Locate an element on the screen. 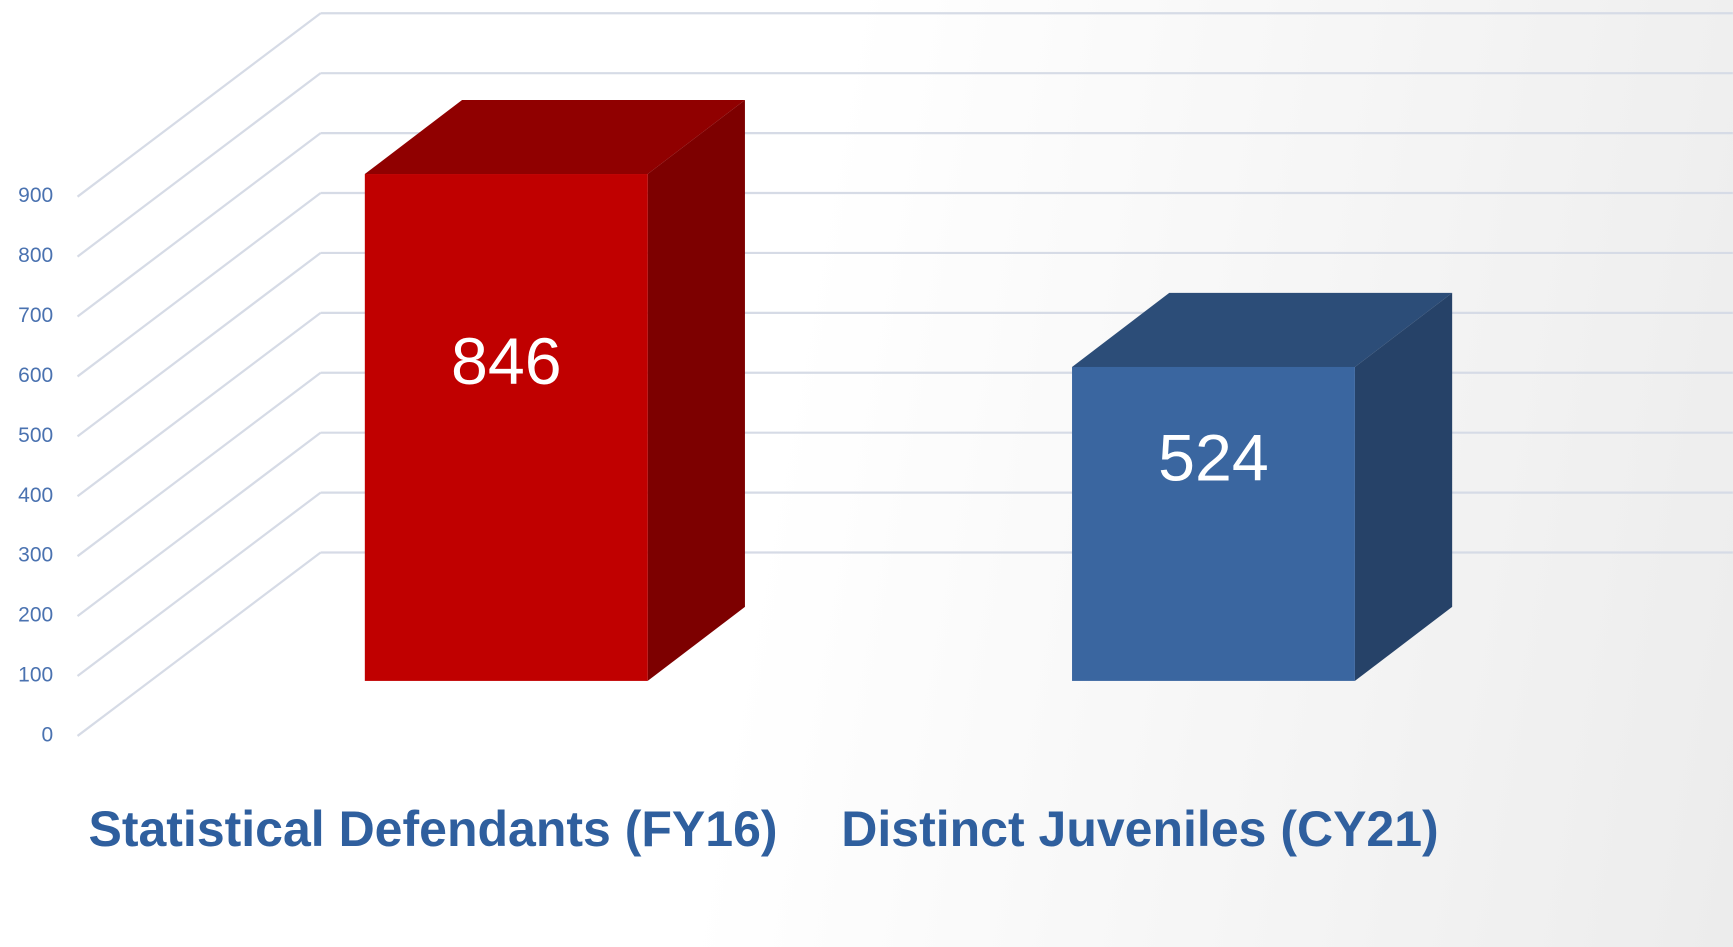 The image size is (1733, 947). y-tick-label: 0 is located at coordinates (48, 734).